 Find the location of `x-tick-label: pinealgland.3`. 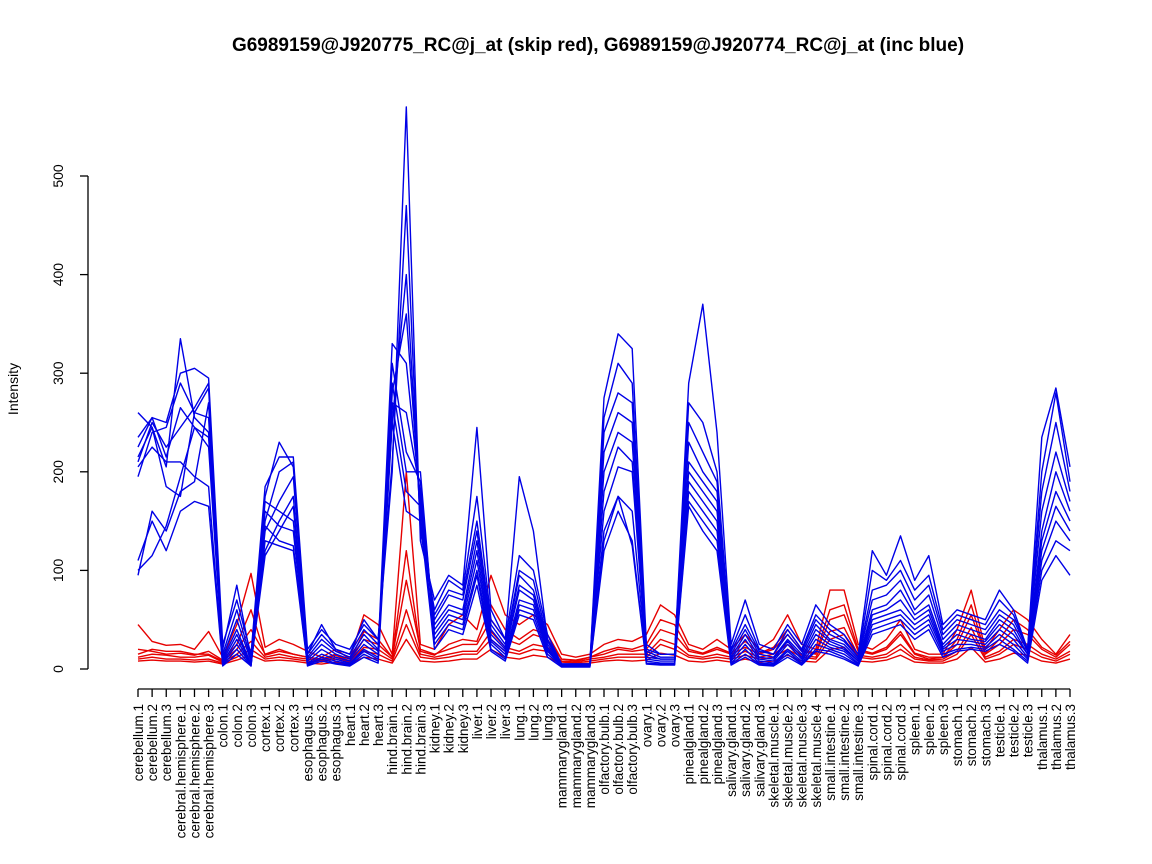

x-tick-label: pinealgland.3 is located at coordinates (717, 744).